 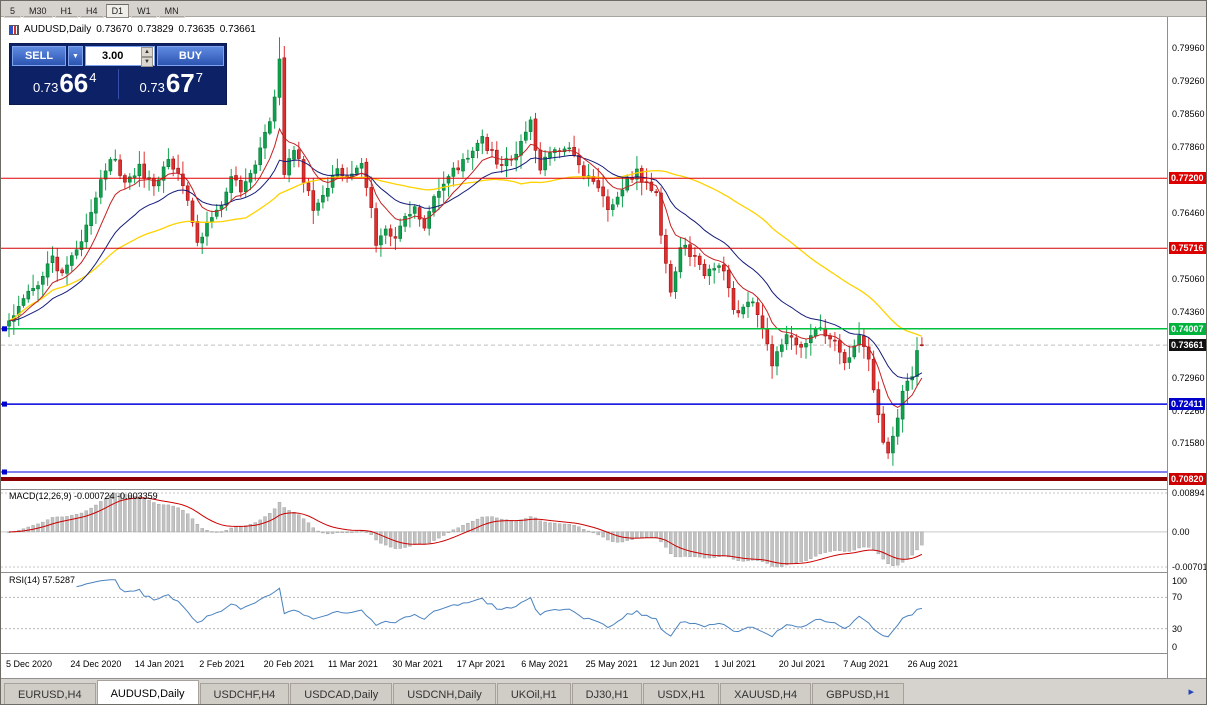 What do you see at coordinates (584, 608) in the screenshot?
I see `rsi-layer` at bounding box center [584, 608].